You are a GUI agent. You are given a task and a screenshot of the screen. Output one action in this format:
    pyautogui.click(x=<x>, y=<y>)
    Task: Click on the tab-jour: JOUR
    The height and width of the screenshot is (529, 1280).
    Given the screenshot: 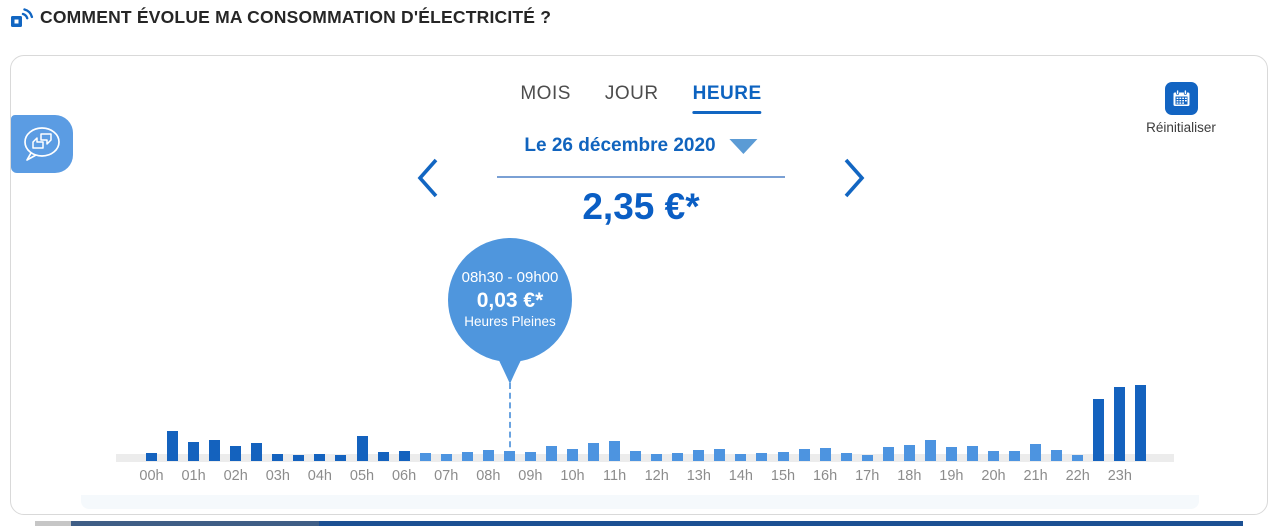 What is the action you would take?
    pyautogui.click(x=632, y=94)
    